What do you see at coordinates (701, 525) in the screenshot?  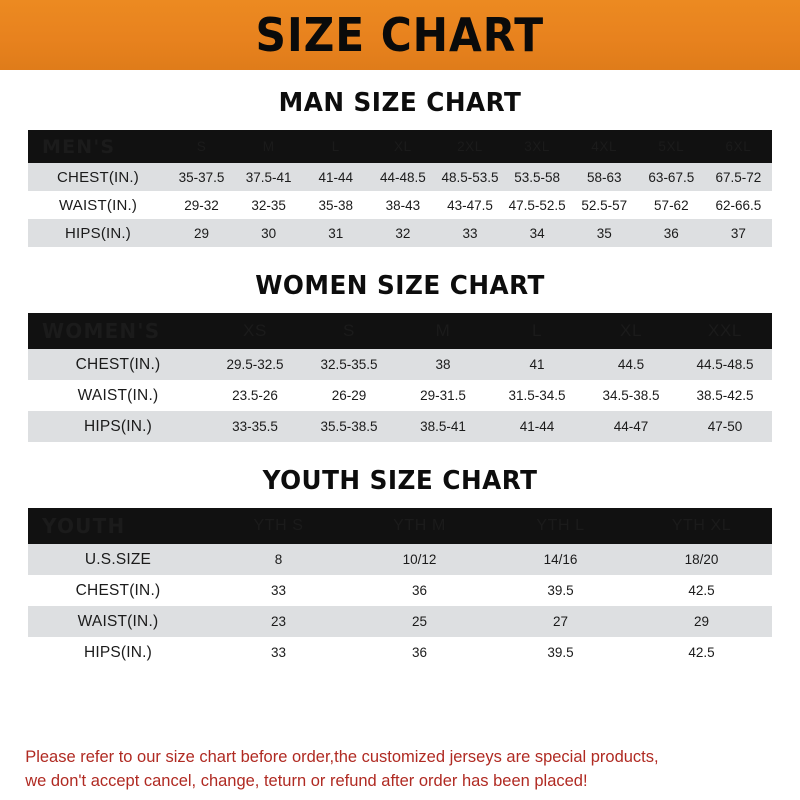 I see `youth-size-header: YTH XL` at bounding box center [701, 525].